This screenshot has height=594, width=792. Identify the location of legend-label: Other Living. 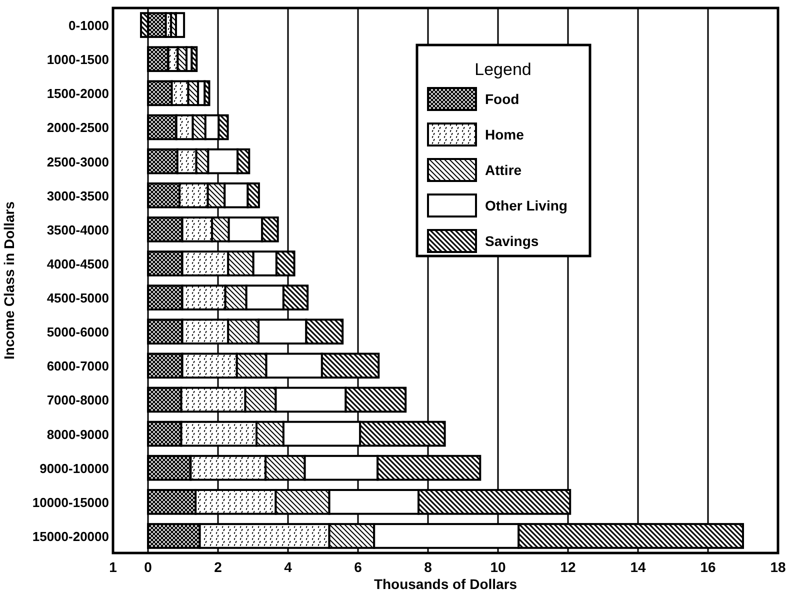
(526, 206).